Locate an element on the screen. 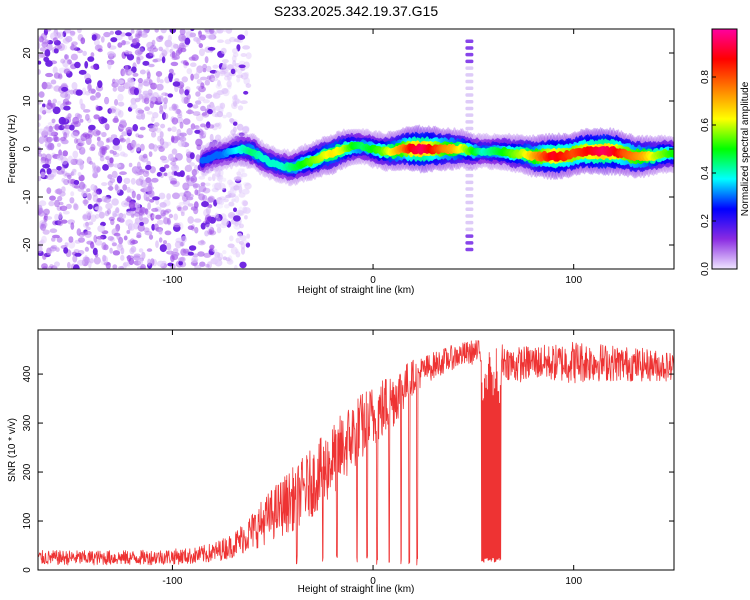 This screenshot has height=600, width=750. heatmap-x-tick-label: 100 is located at coordinates (573, 280).